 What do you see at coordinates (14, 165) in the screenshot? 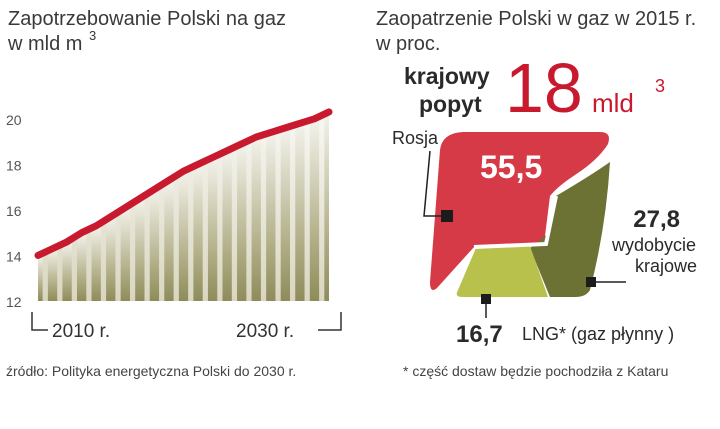
I see `y-tick-label: 18` at bounding box center [14, 165].